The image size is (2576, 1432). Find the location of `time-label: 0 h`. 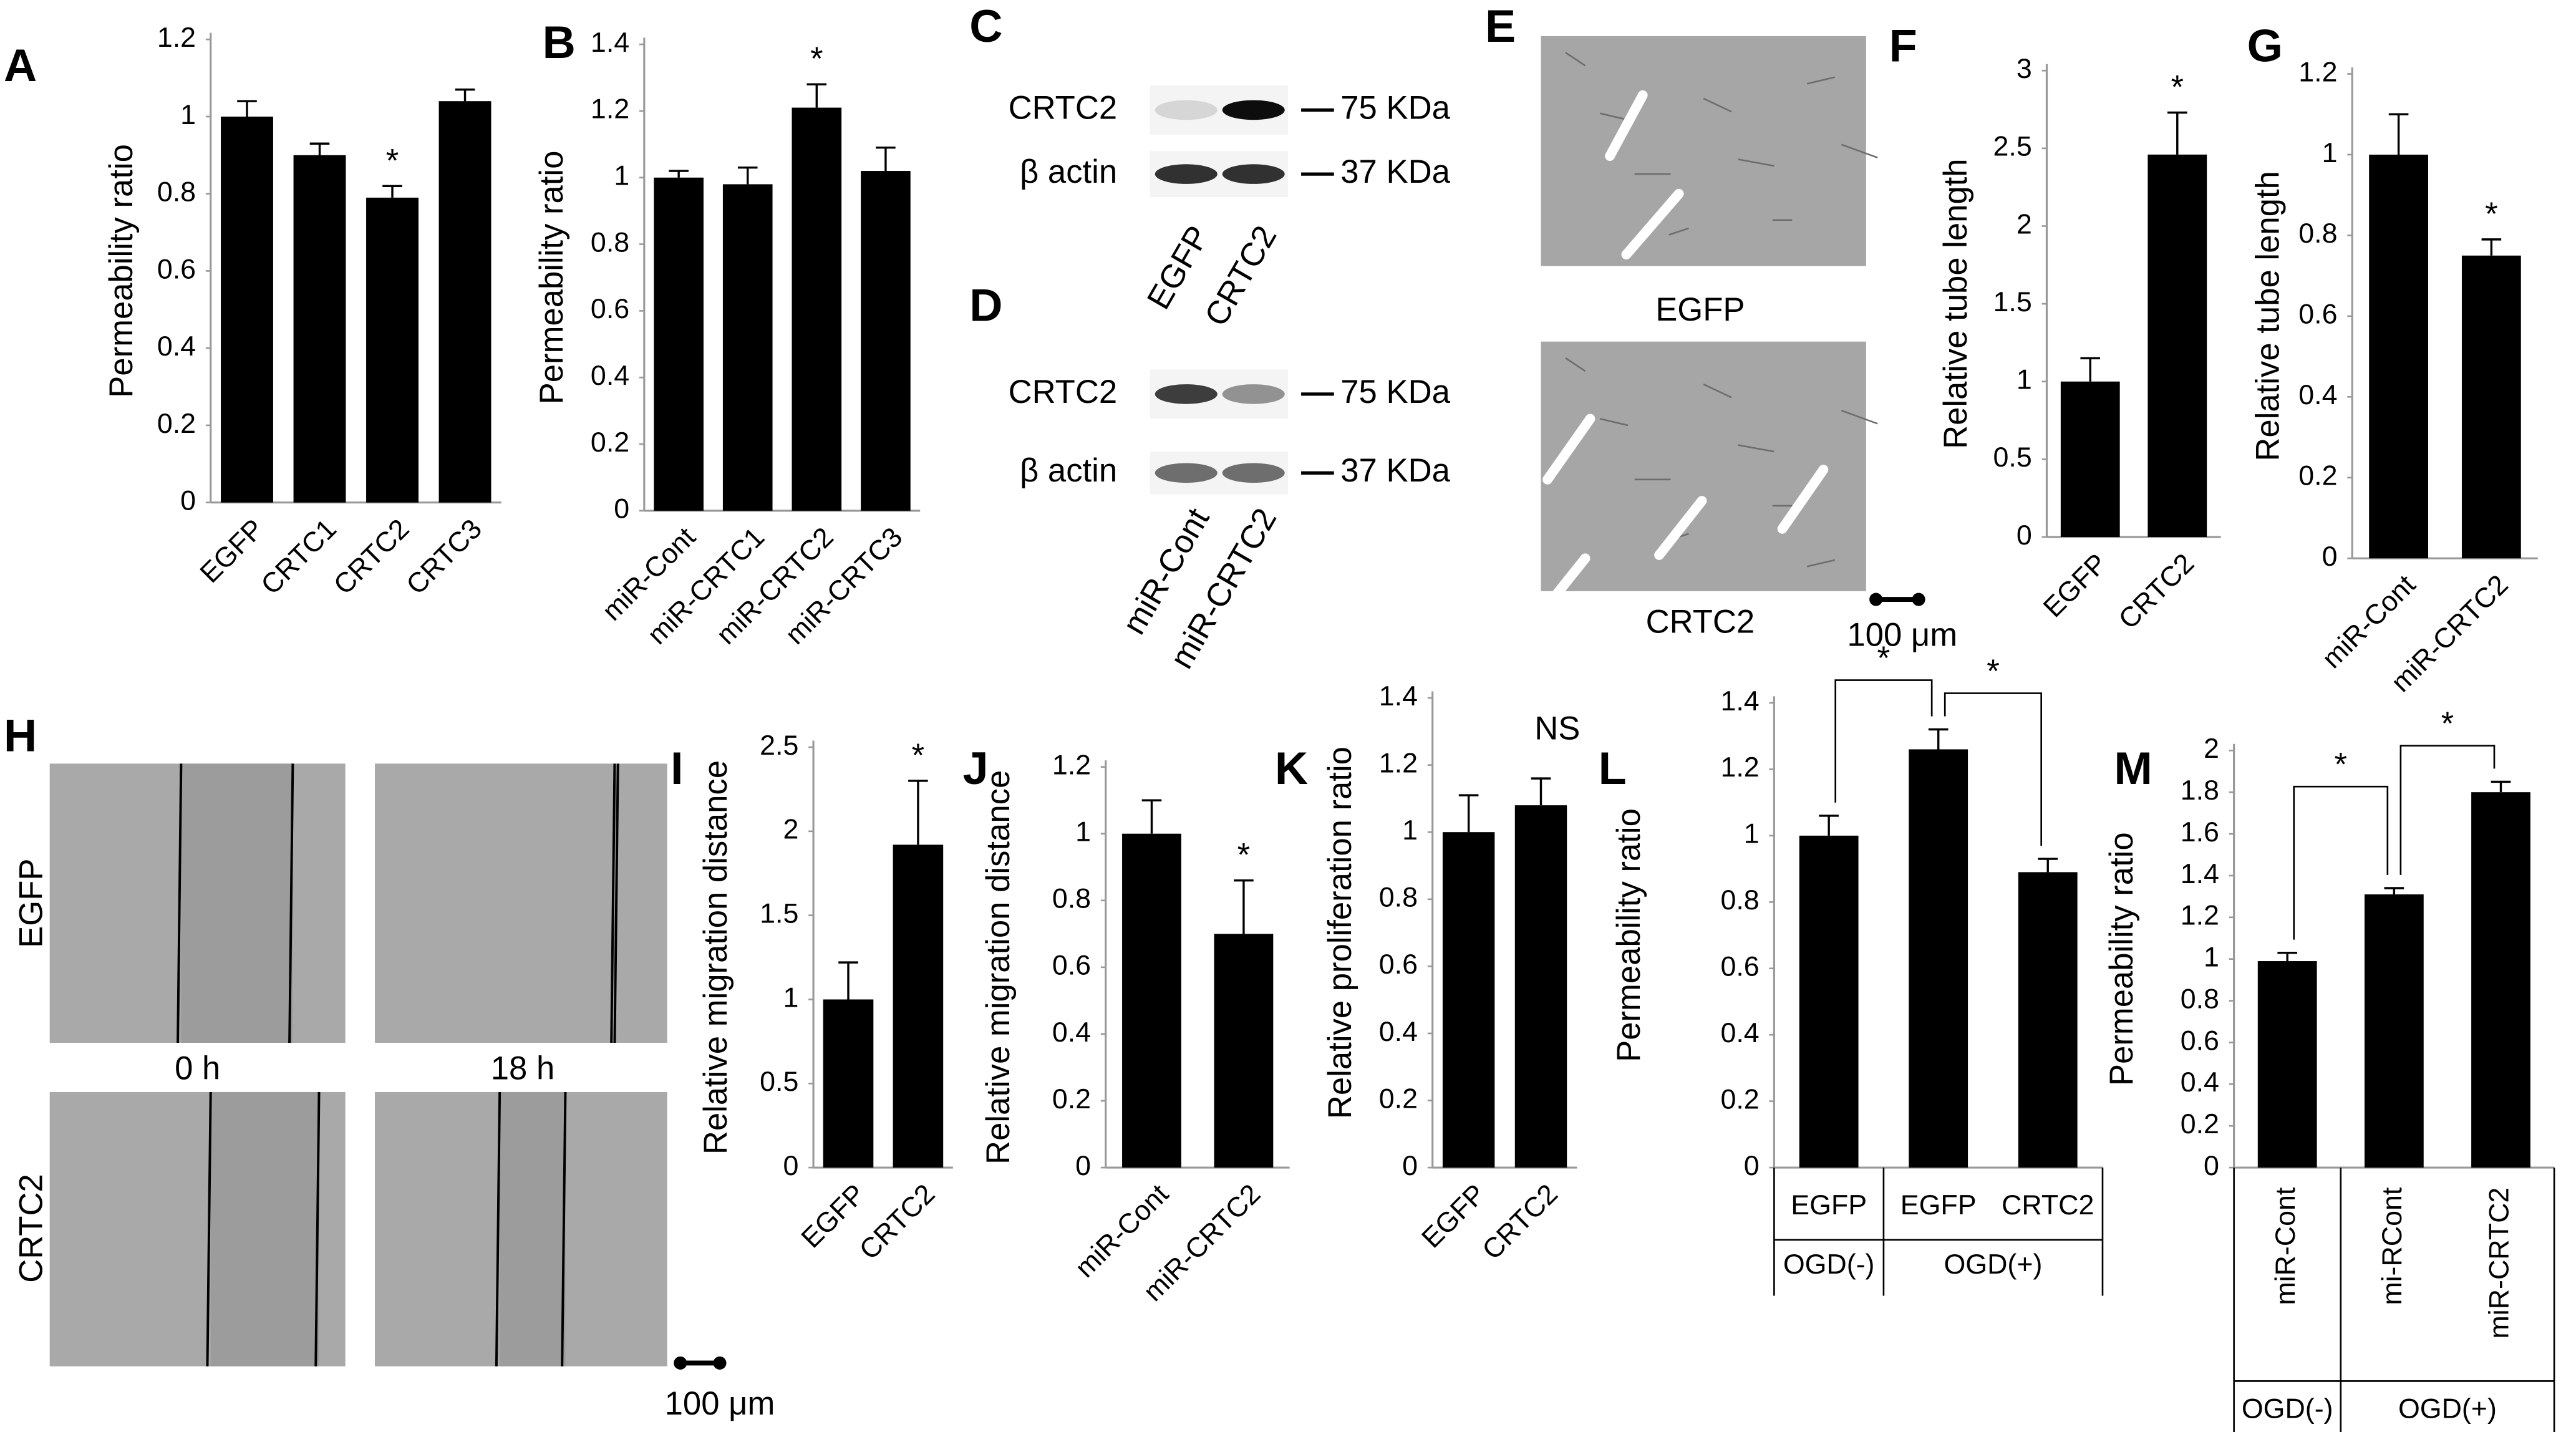

time-label: 0 h is located at coordinates (198, 1068).